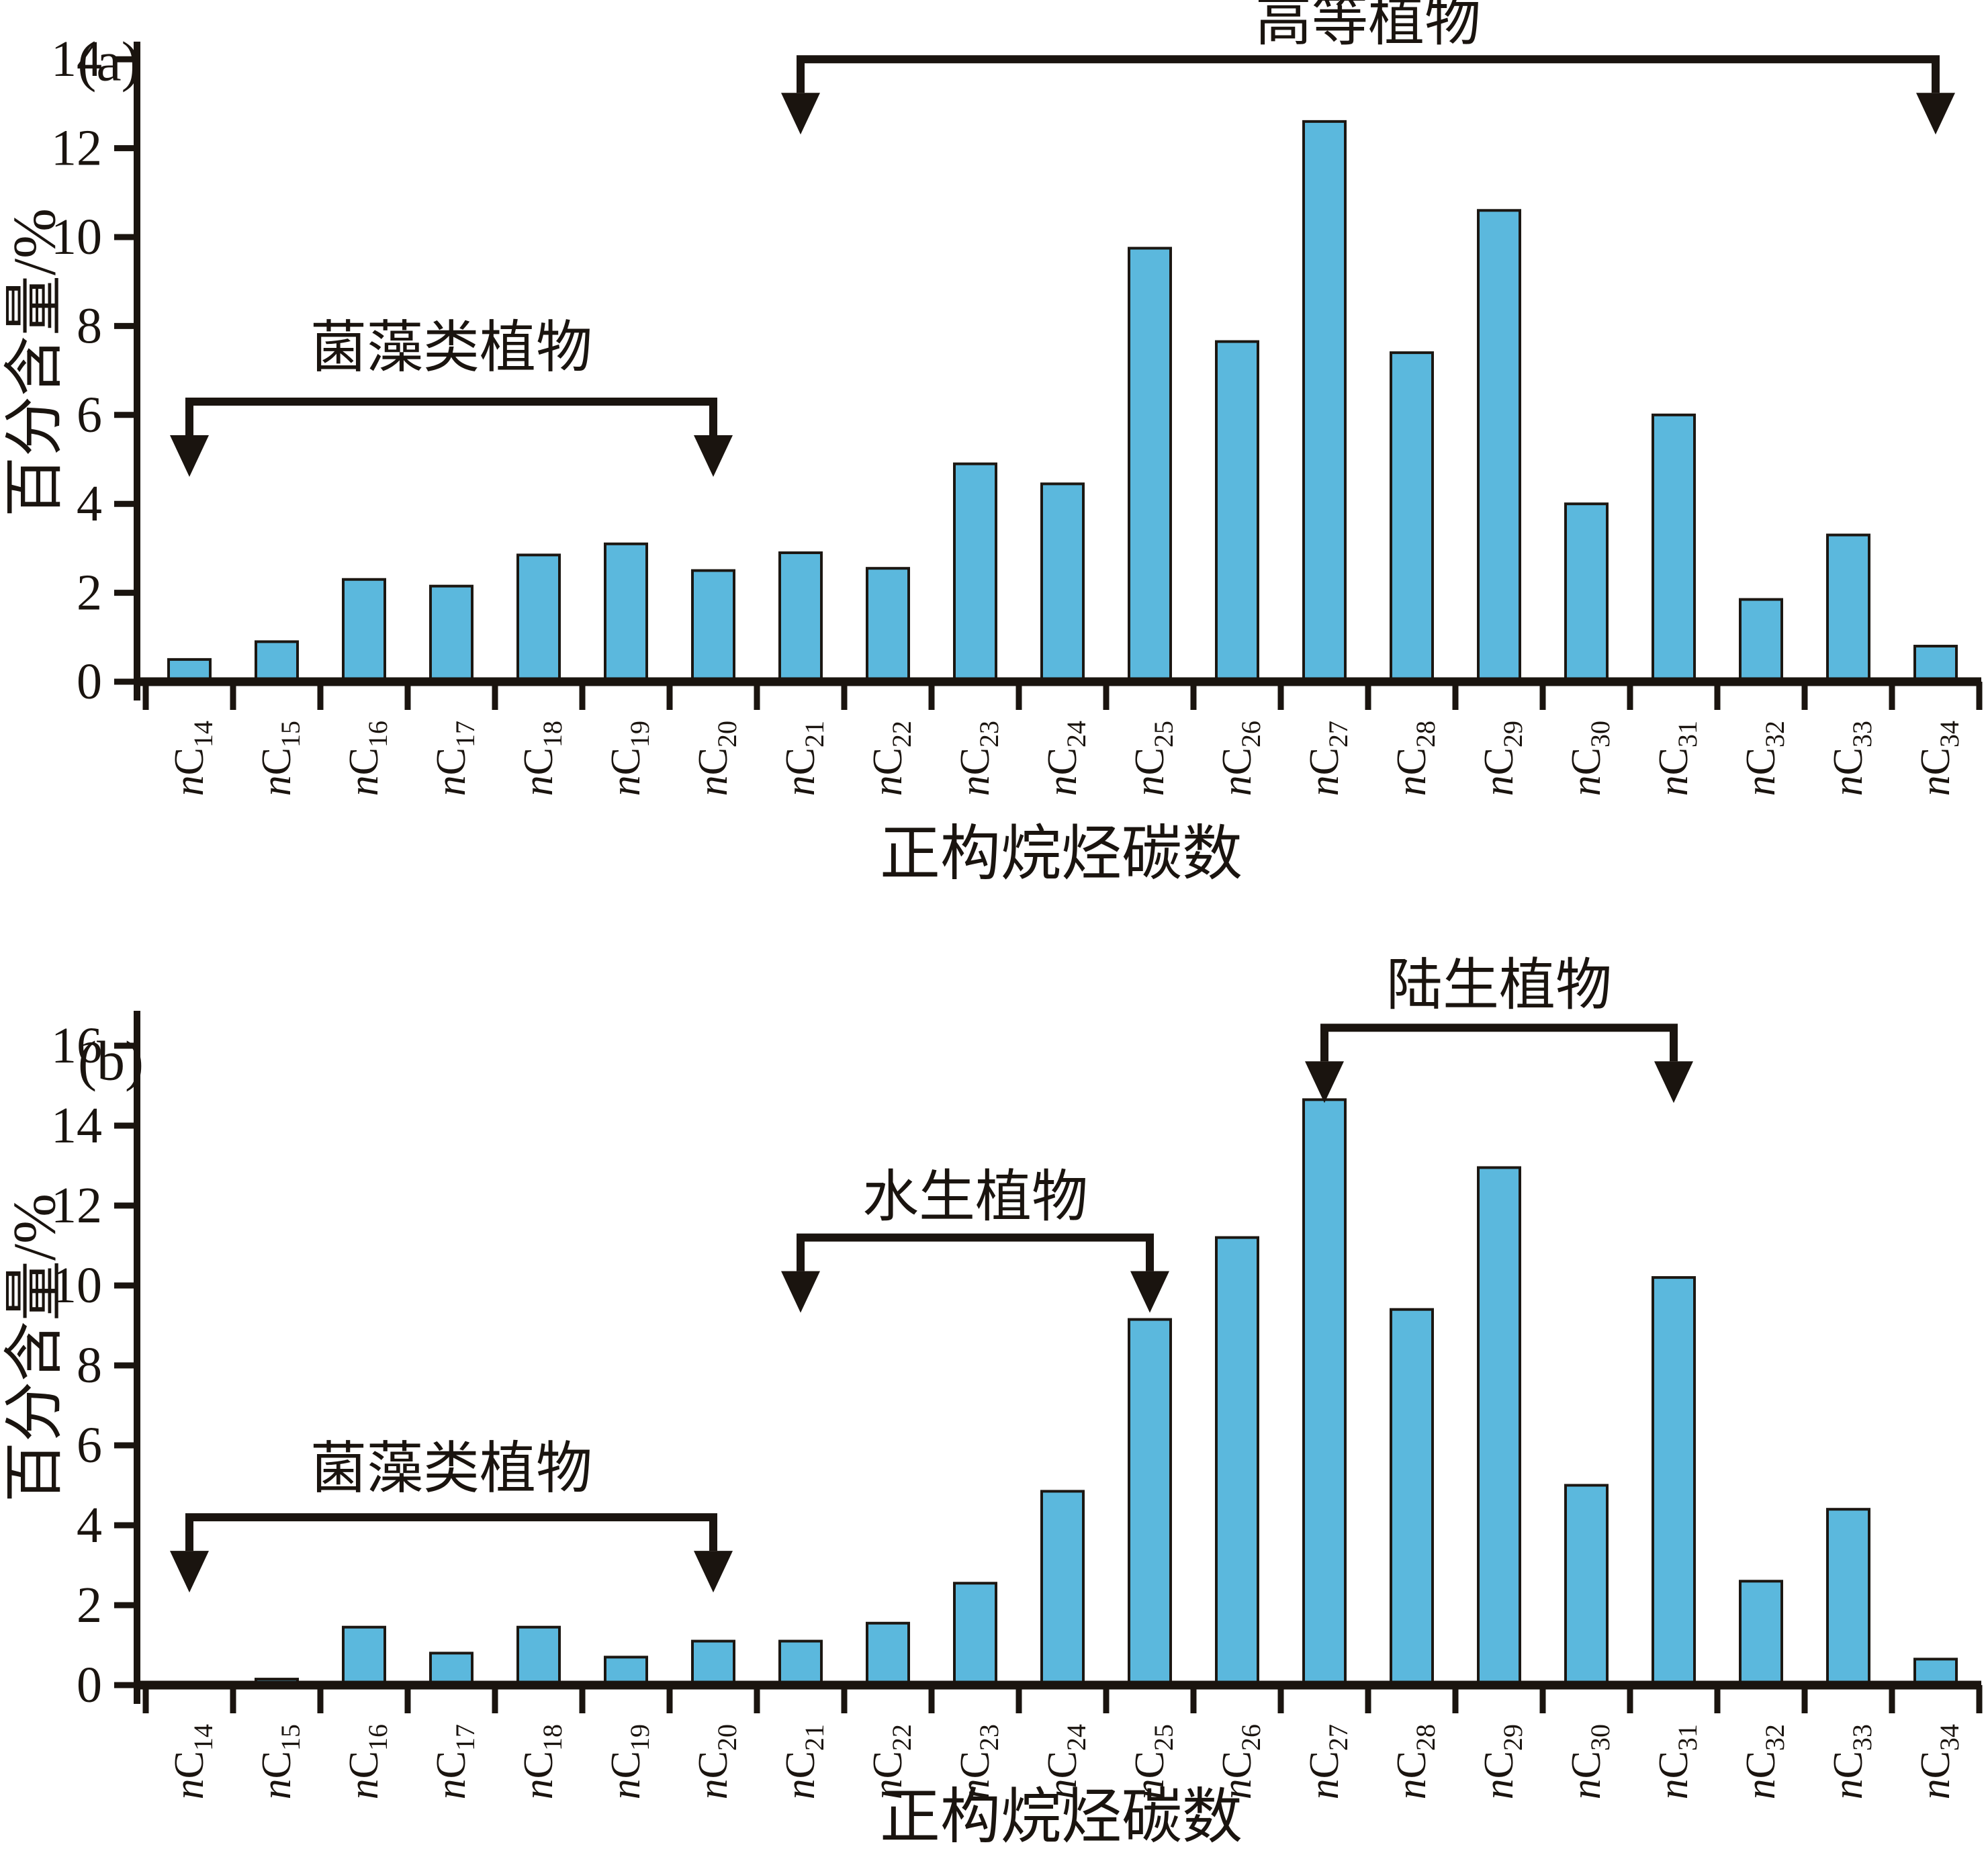 The height and width of the screenshot is (1853, 1988). What do you see at coordinates (1674, 1481) in the screenshot?
I see `bar-nC31` at bounding box center [1674, 1481].